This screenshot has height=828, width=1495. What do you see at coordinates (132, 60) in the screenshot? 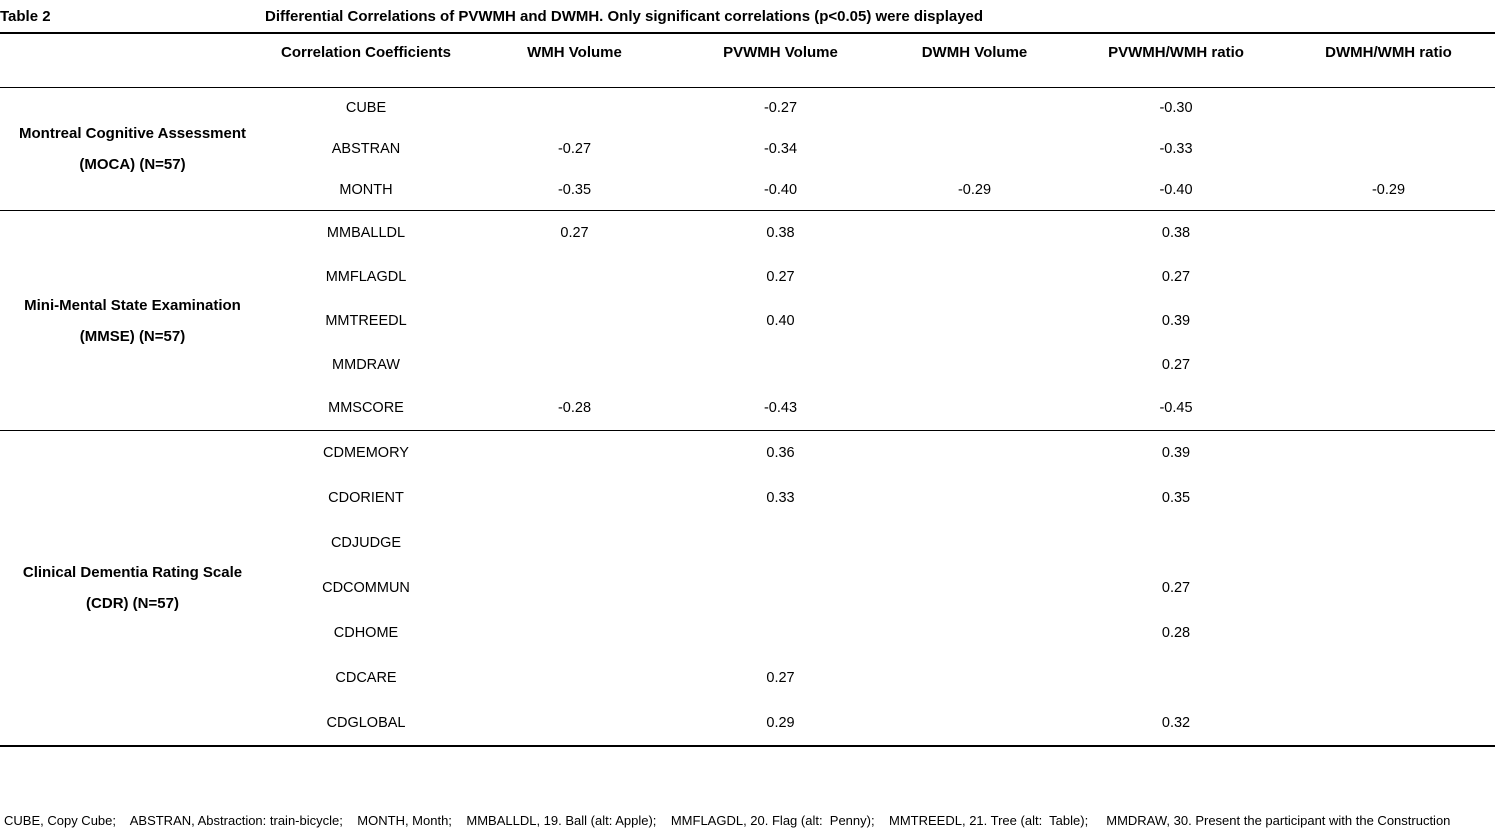
I see `column-header-empty` at bounding box center [132, 60].